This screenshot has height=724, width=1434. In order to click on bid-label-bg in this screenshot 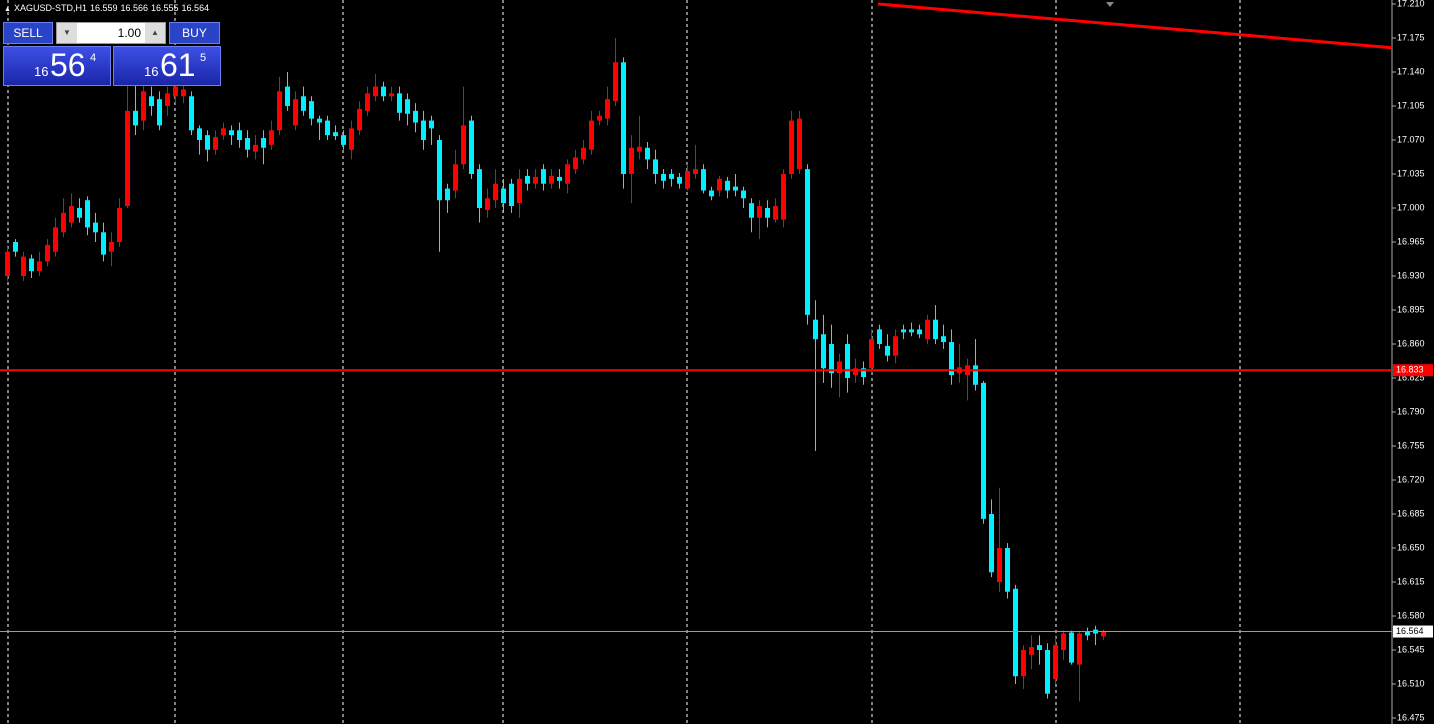, I will do `click(1413, 631)`.